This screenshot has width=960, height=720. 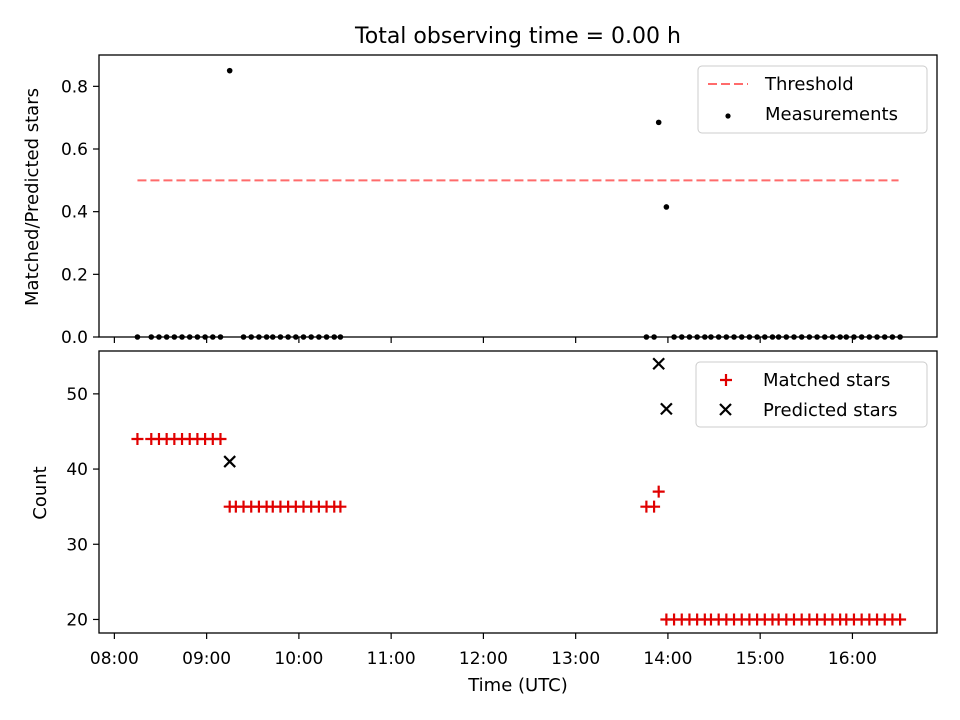 I want to click on bottom-y-axis-label: Count, so click(x=40, y=492).